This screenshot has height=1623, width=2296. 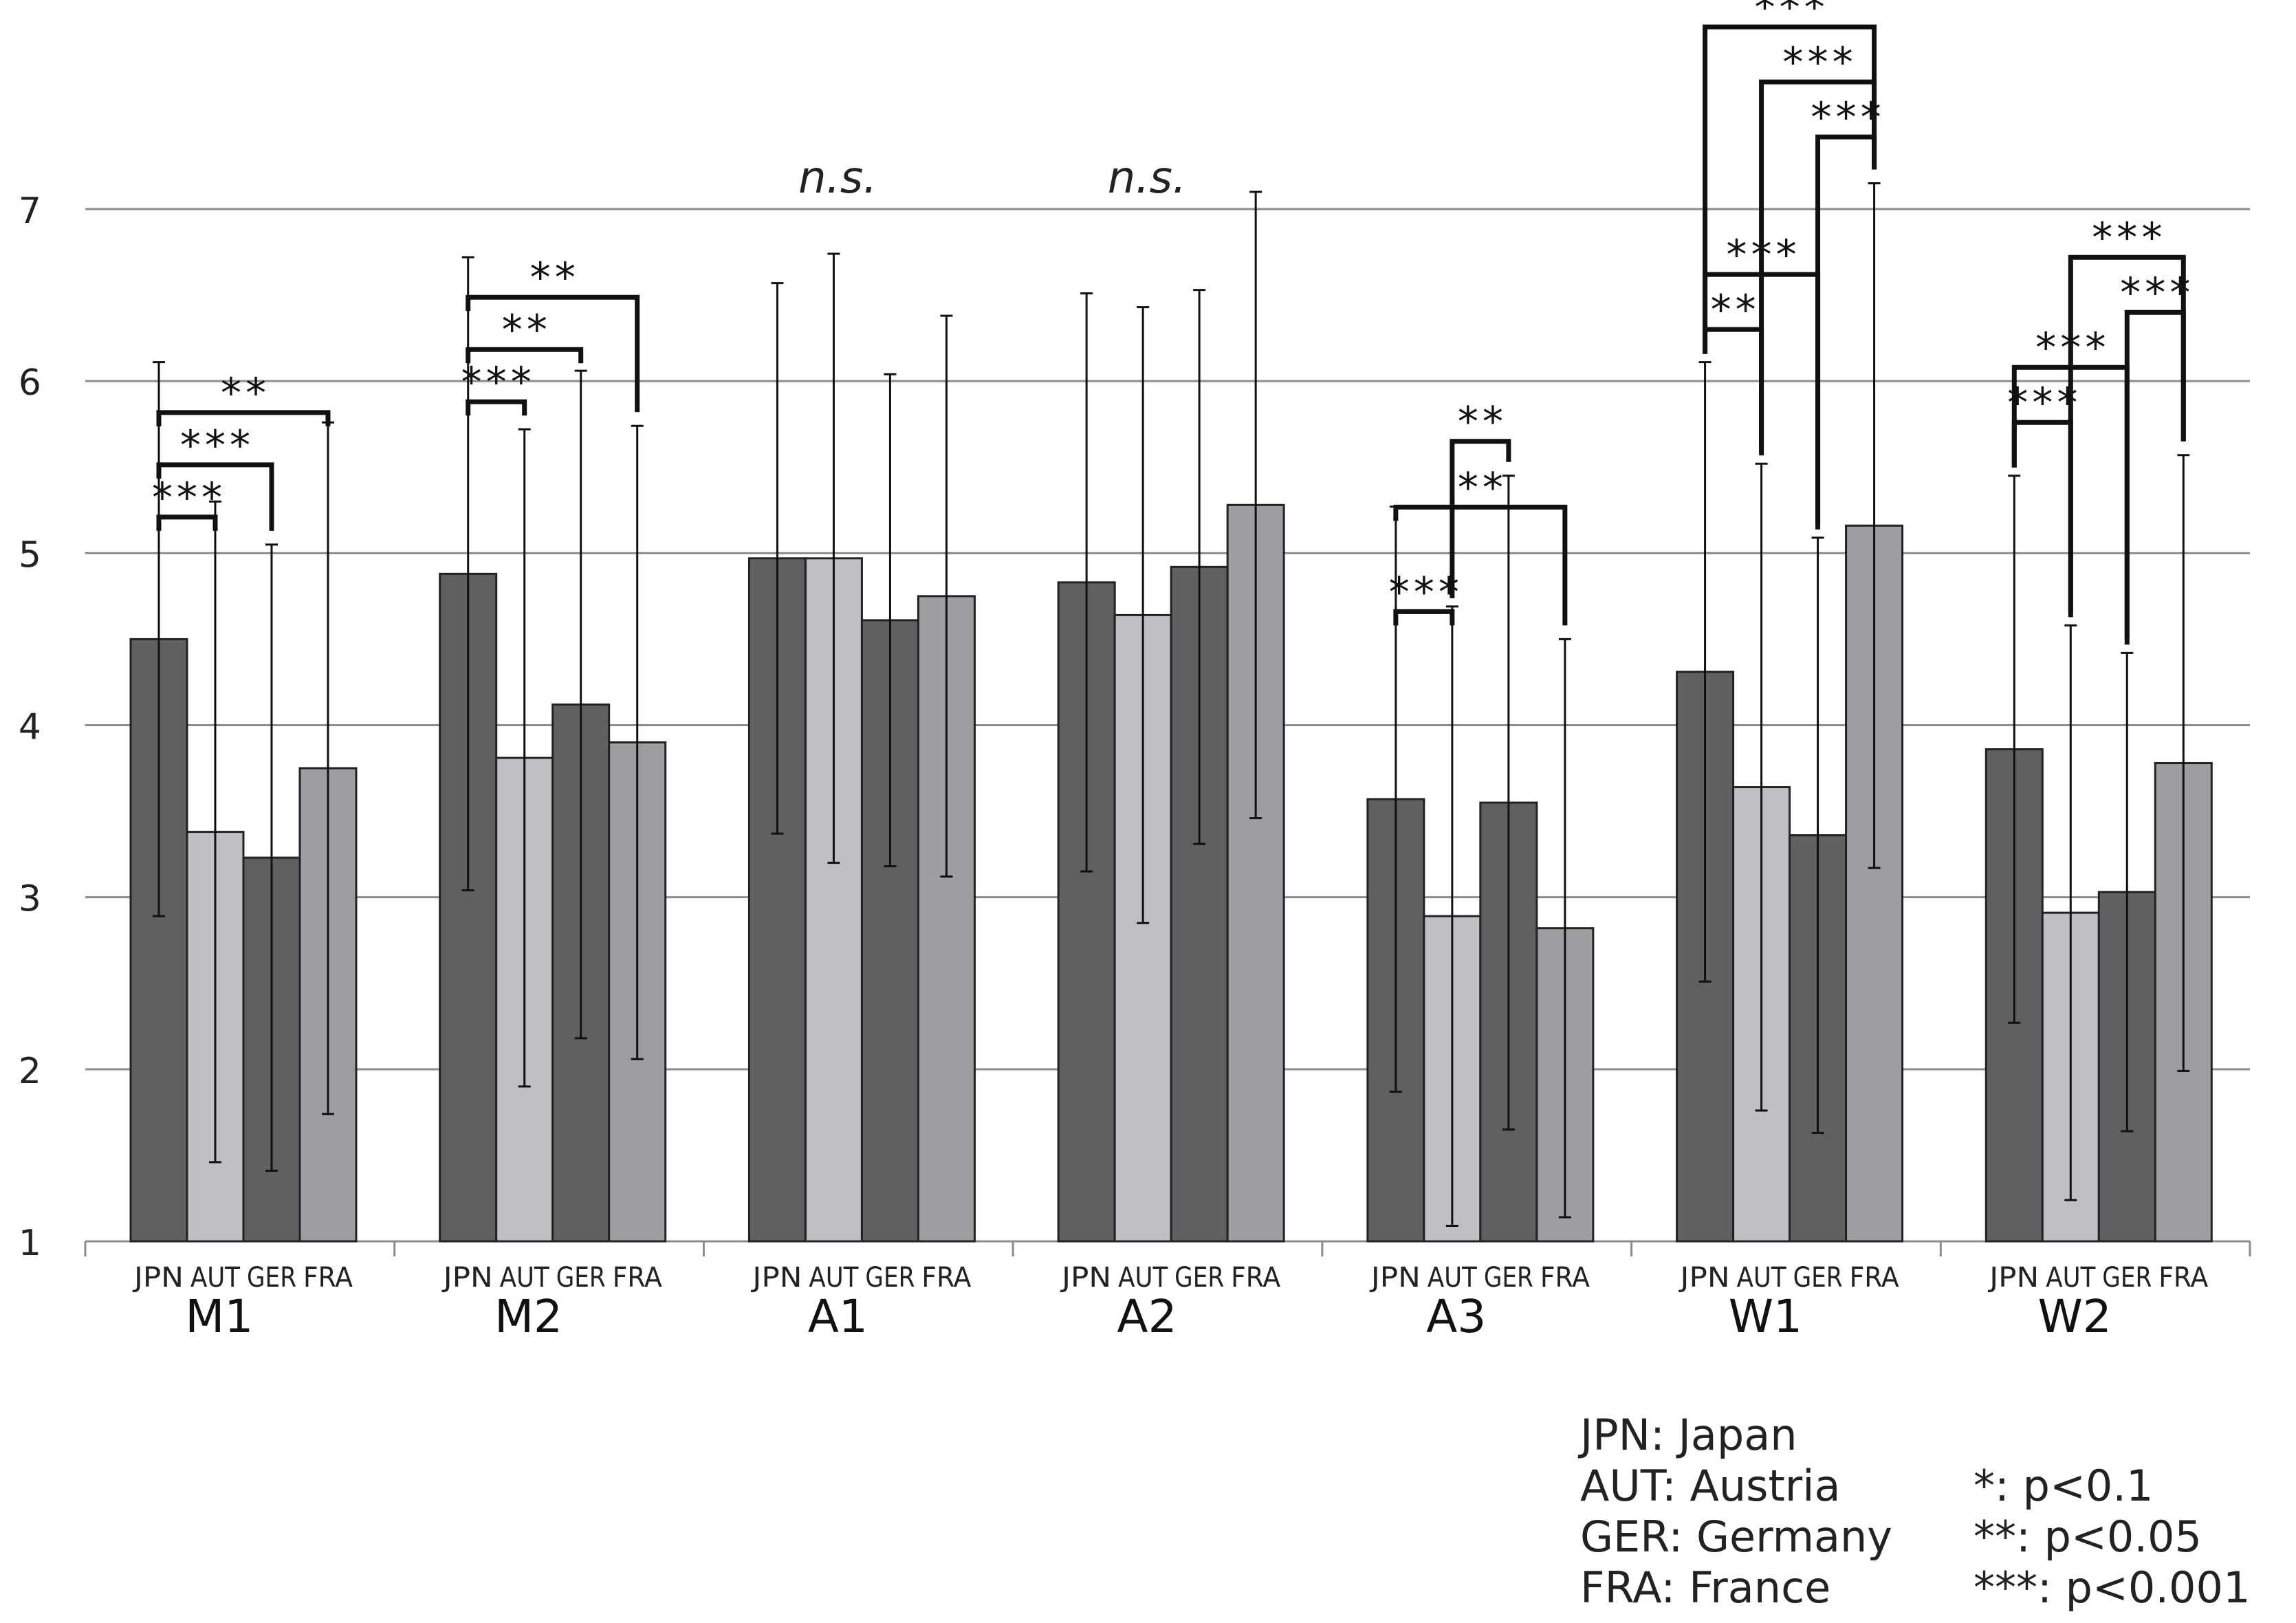 I want to click on legend-sig-2: **: p<0.05, so click(x=2088, y=1537).